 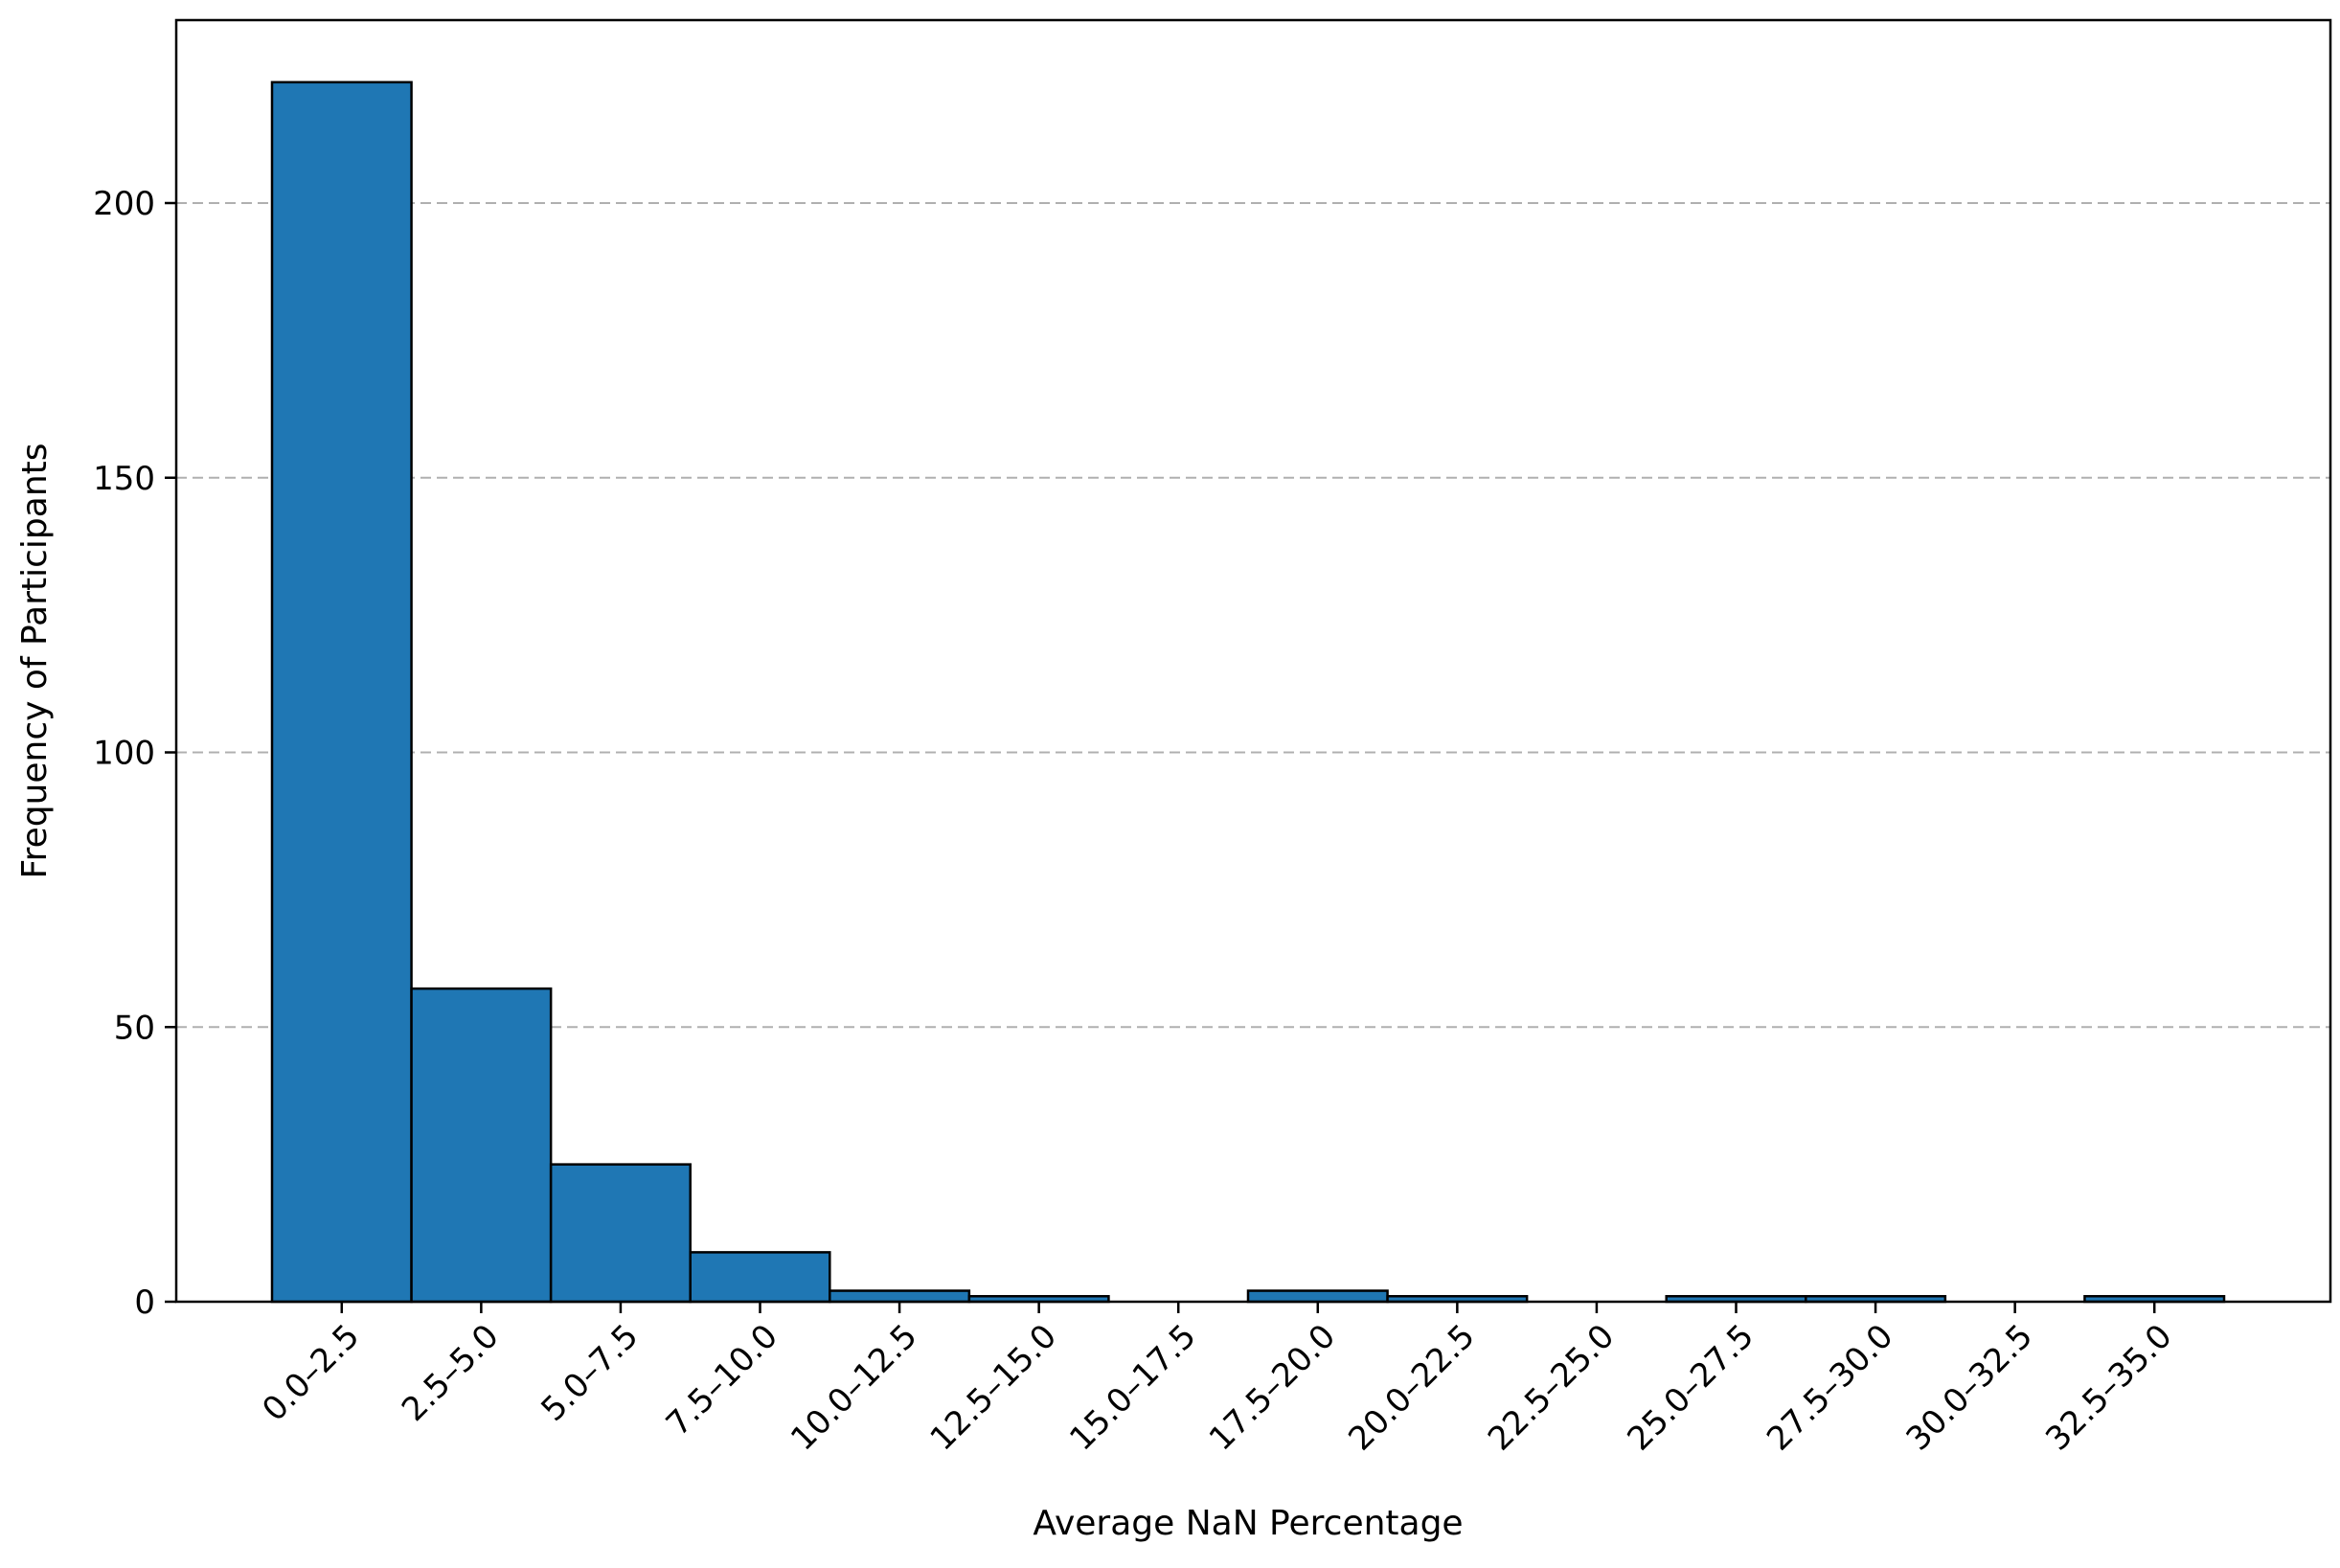 I want to click on x-tick-label: 22.5–25.0, so click(x=1551, y=1387).